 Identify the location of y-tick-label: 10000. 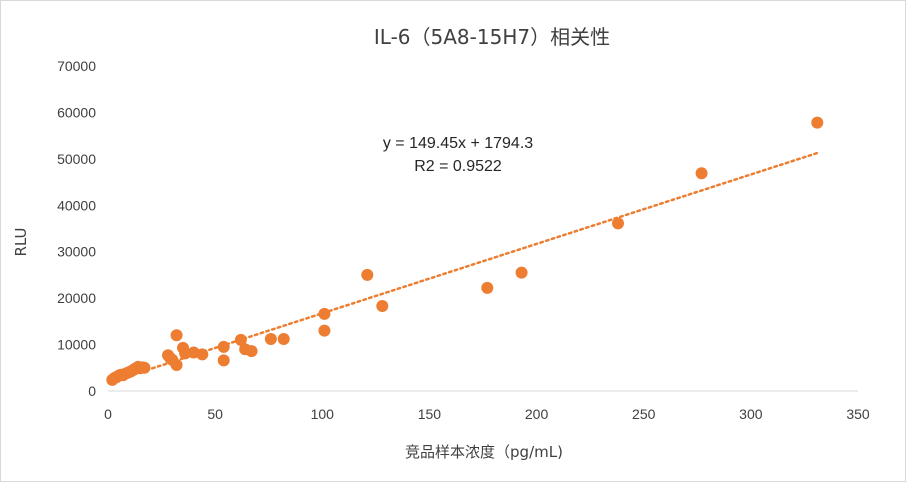
(76, 345).